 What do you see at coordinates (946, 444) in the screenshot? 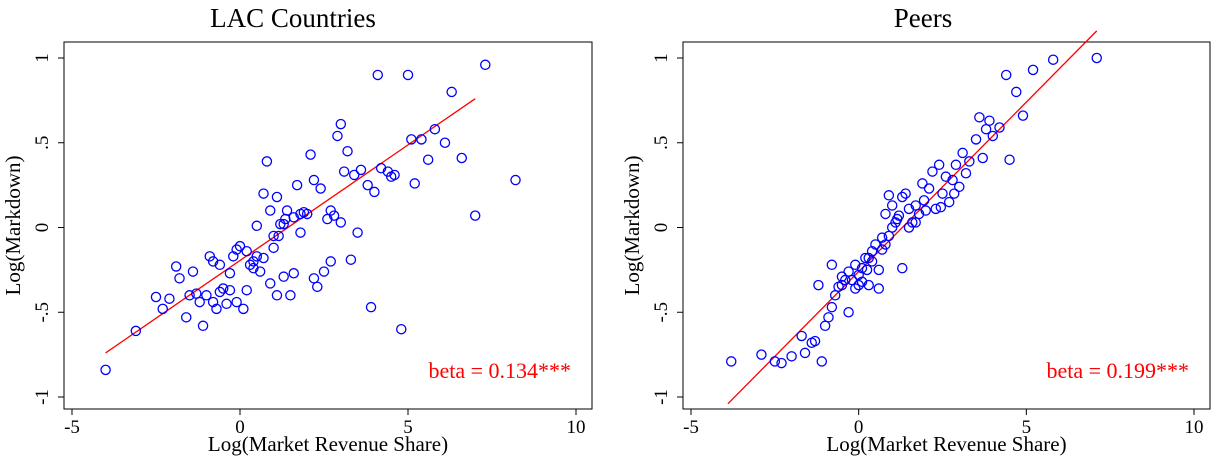
I see `x-axis-label: Log(Market Revenue Share)` at bounding box center [946, 444].